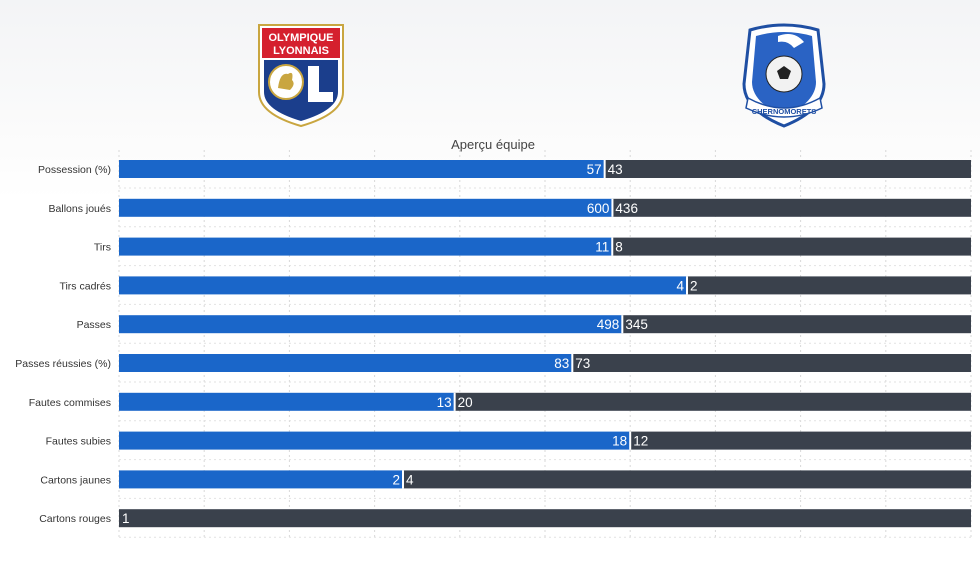 The image size is (980, 588). What do you see at coordinates (301, 38) in the screenshot?
I see `logo-text-line1: OLYMPIQUE` at bounding box center [301, 38].